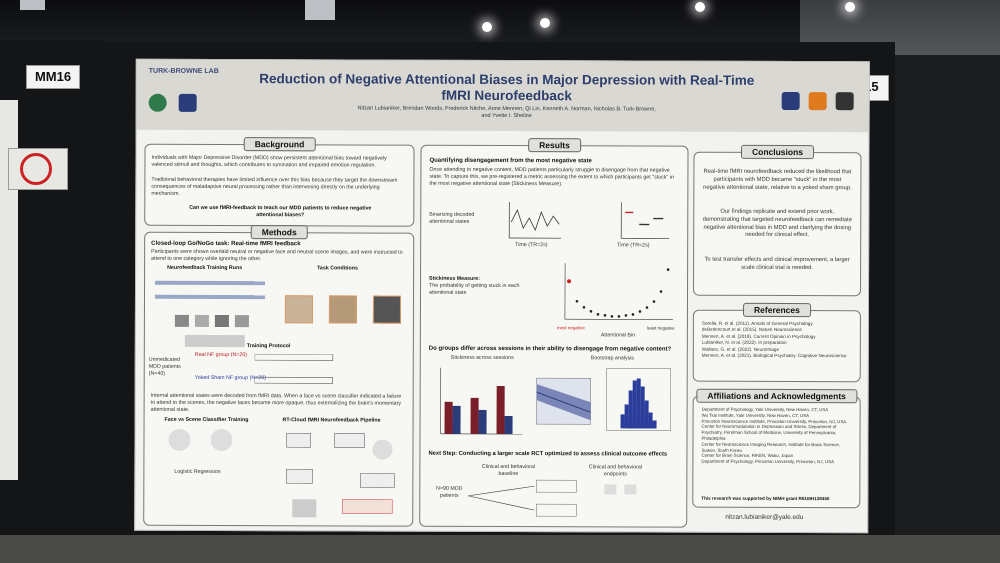 Image resolution: width=1000 pixels, height=563 pixels. I want to click on yale-shield-icon, so click(790, 101).